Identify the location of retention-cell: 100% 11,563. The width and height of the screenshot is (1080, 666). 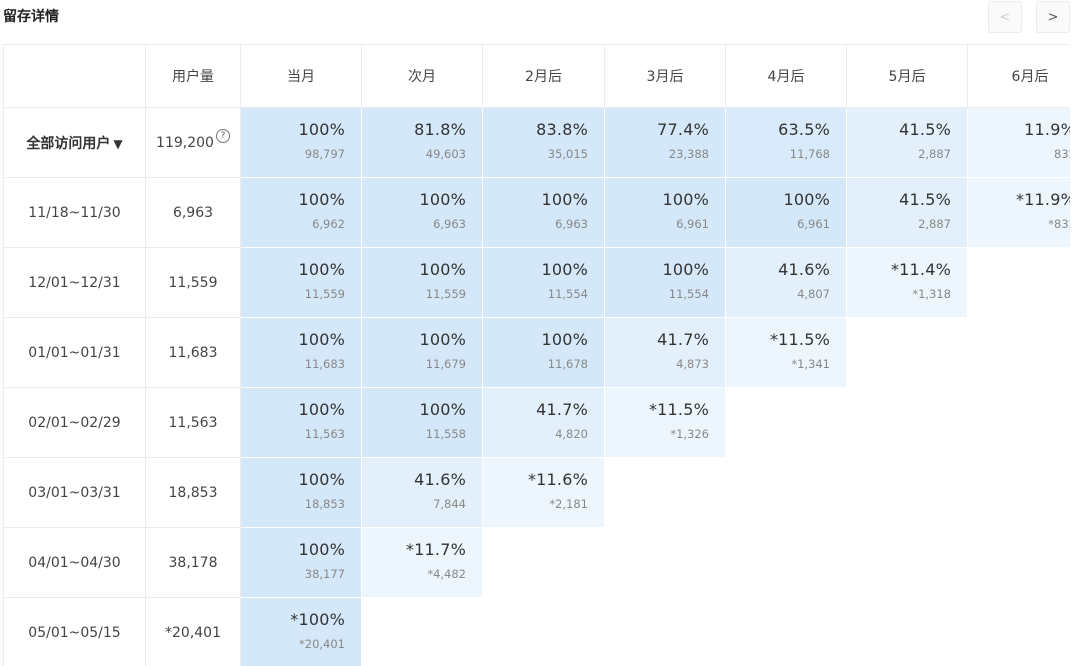
(301, 422).